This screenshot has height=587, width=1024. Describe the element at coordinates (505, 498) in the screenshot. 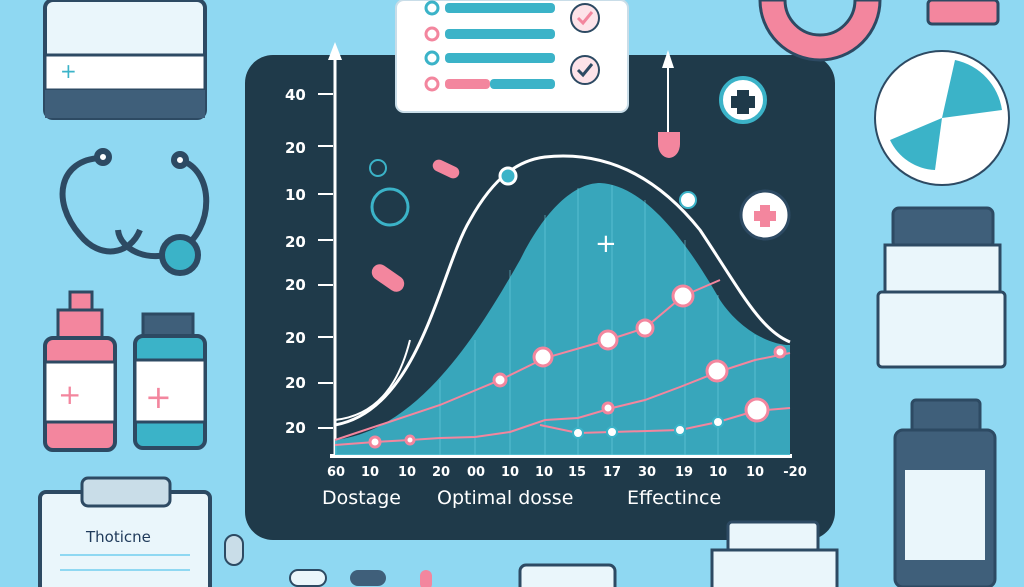

I see `x-label-optimal-dose: Optimal dosse` at that location.